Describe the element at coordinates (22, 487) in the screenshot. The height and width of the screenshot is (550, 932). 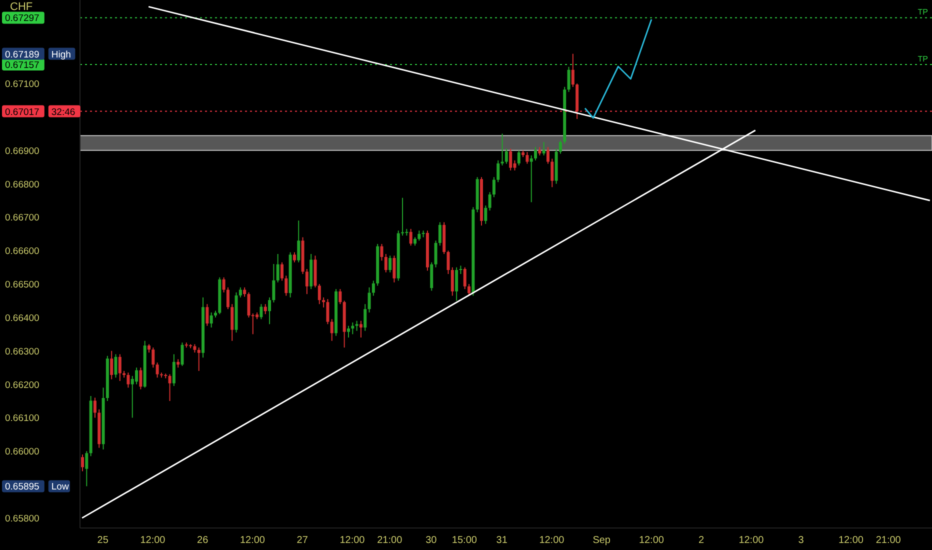
I see `y-tick-label: 0.65895` at that location.